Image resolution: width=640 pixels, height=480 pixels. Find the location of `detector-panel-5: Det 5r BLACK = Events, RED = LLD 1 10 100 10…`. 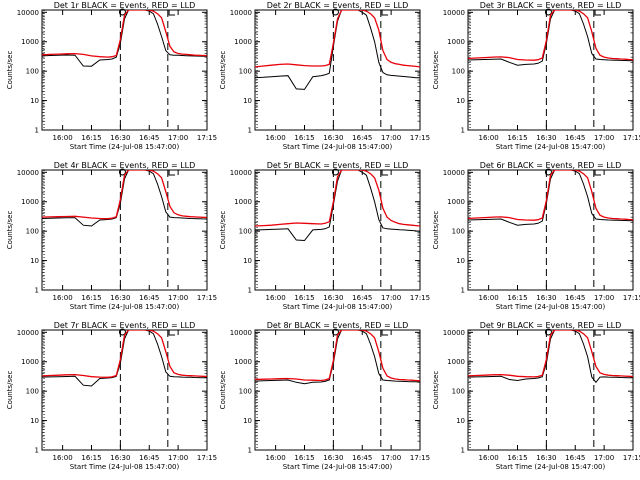

detector-panel-5: Det 5r BLACK = Events, RED = LLD 1 10 100 10… is located at coordinates (324, 236).